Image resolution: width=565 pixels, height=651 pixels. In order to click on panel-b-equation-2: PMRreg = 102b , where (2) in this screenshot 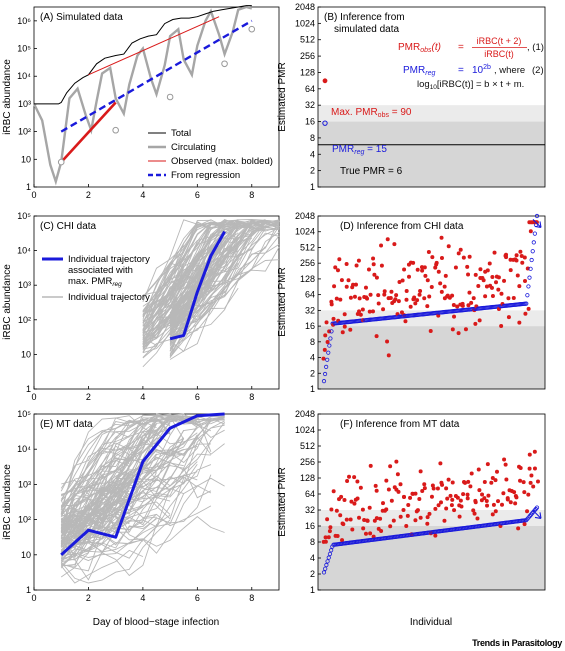, I will do `click(473, 70)`.